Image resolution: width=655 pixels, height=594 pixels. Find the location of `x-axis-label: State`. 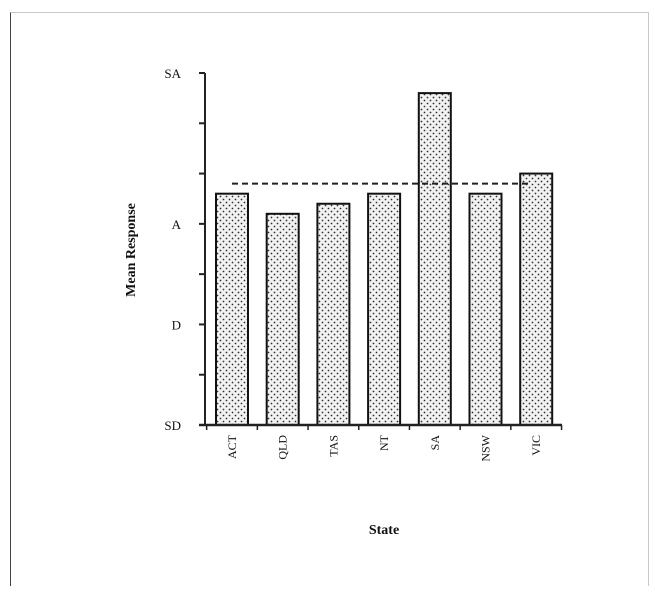

x-axis-label: State is located at coordinates (384, 530).